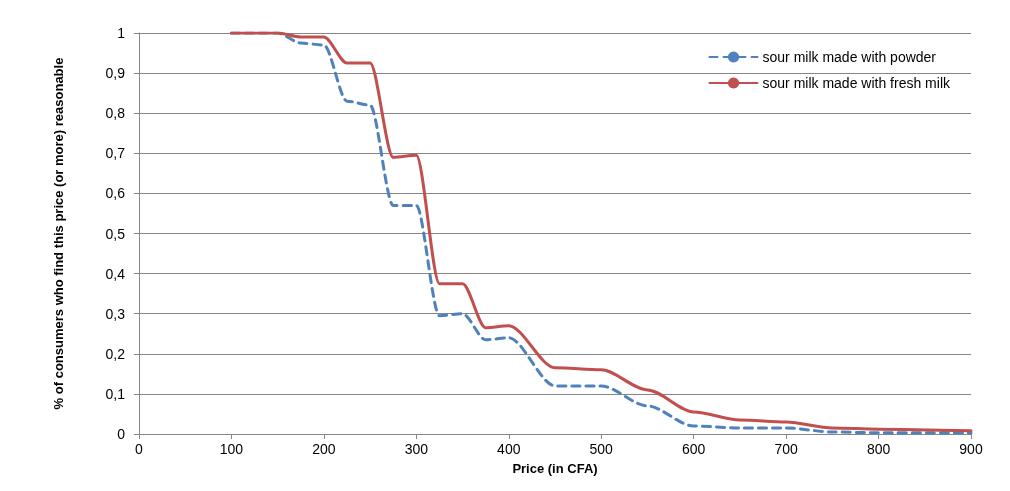 The height and width of the screenshot is (491, 1010). What do you see at coordinates (231, 449) in the screenshot?
I see `x-tick-label: 100` at bounding box center [231, 449].